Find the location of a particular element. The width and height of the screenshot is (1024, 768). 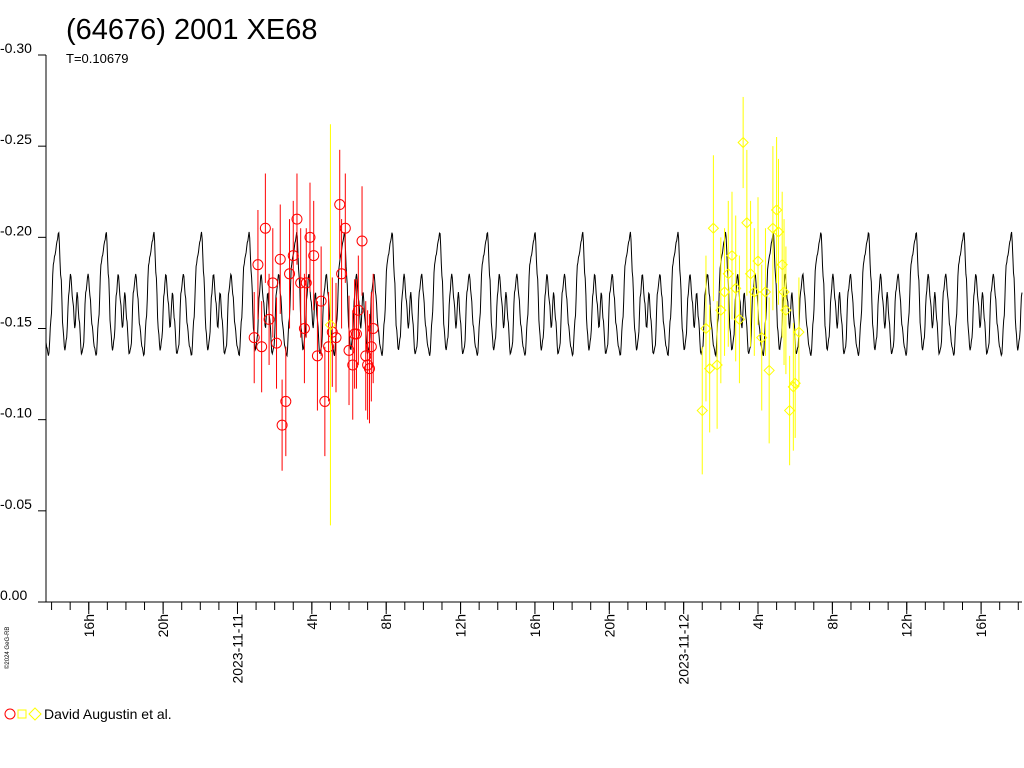

copyright-credit: ©2024 GeG-RB is located at coordinates (7, 648).